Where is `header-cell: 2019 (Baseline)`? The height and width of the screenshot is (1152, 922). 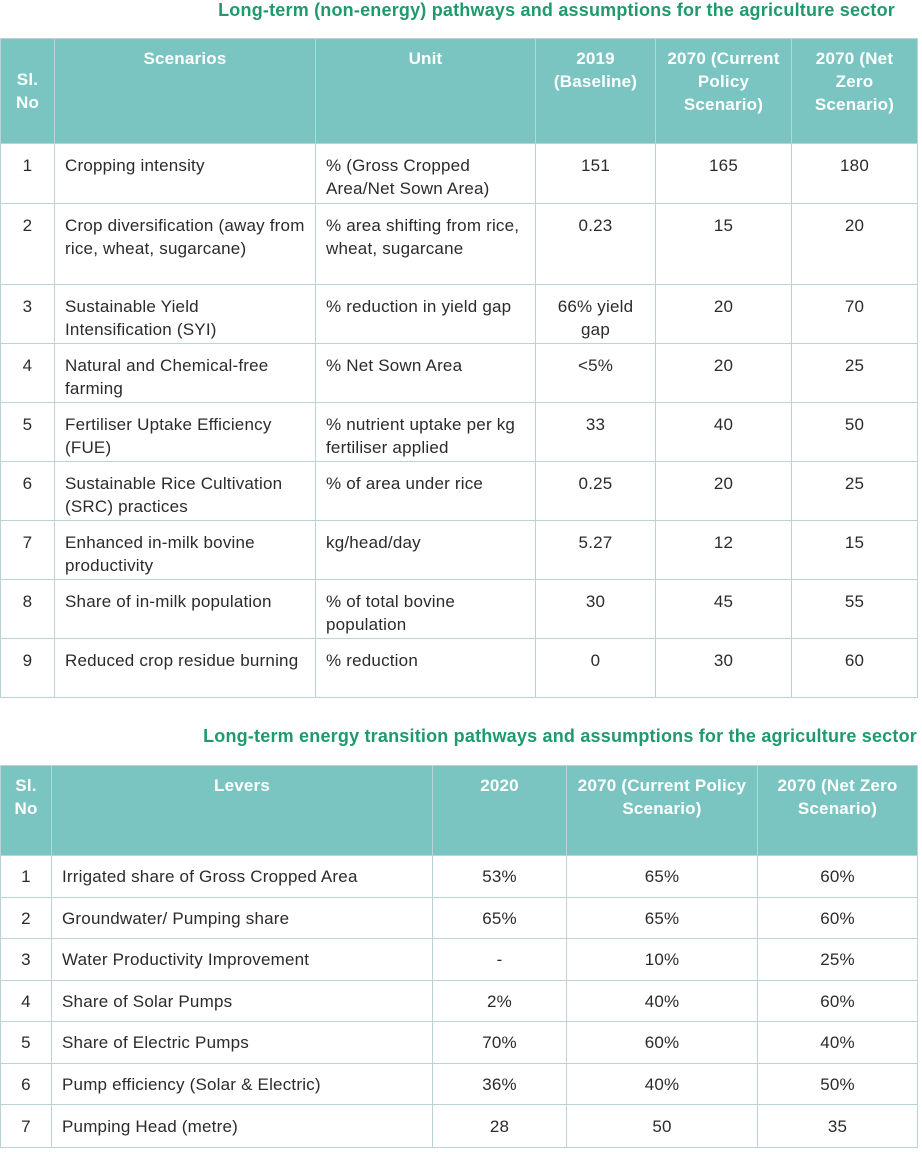
header-cell: 2019 (Baseline) is located at coordinates (595, 91).